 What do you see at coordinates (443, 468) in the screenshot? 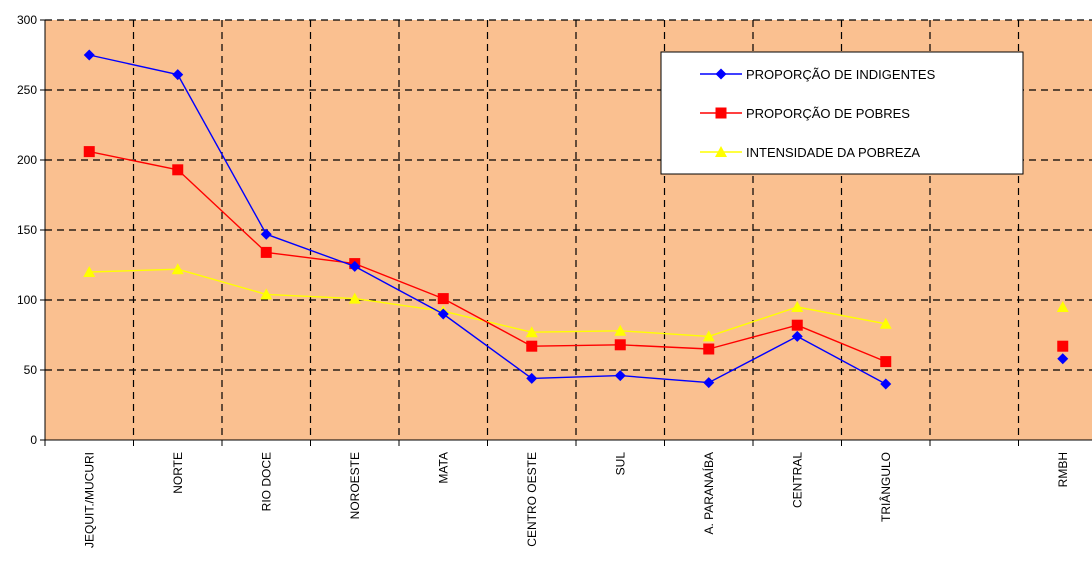
I see `x-tick-label: MATA` at bounding box center [443, 468].